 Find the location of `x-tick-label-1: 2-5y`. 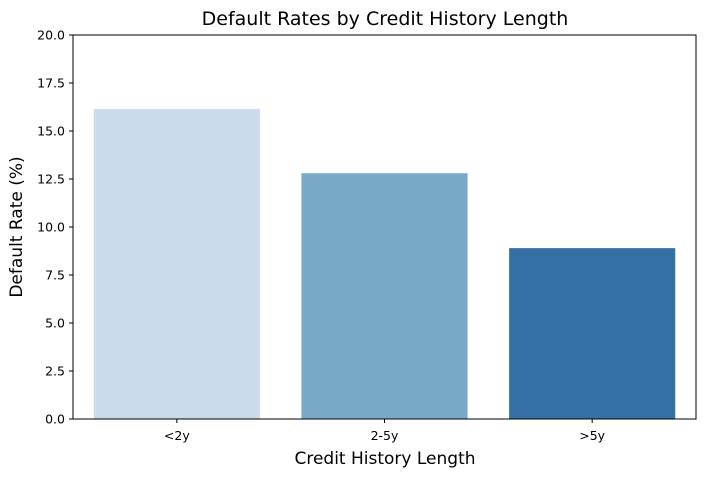

x-tick-label-1: 2-5y is located at coordinates (385, 435).